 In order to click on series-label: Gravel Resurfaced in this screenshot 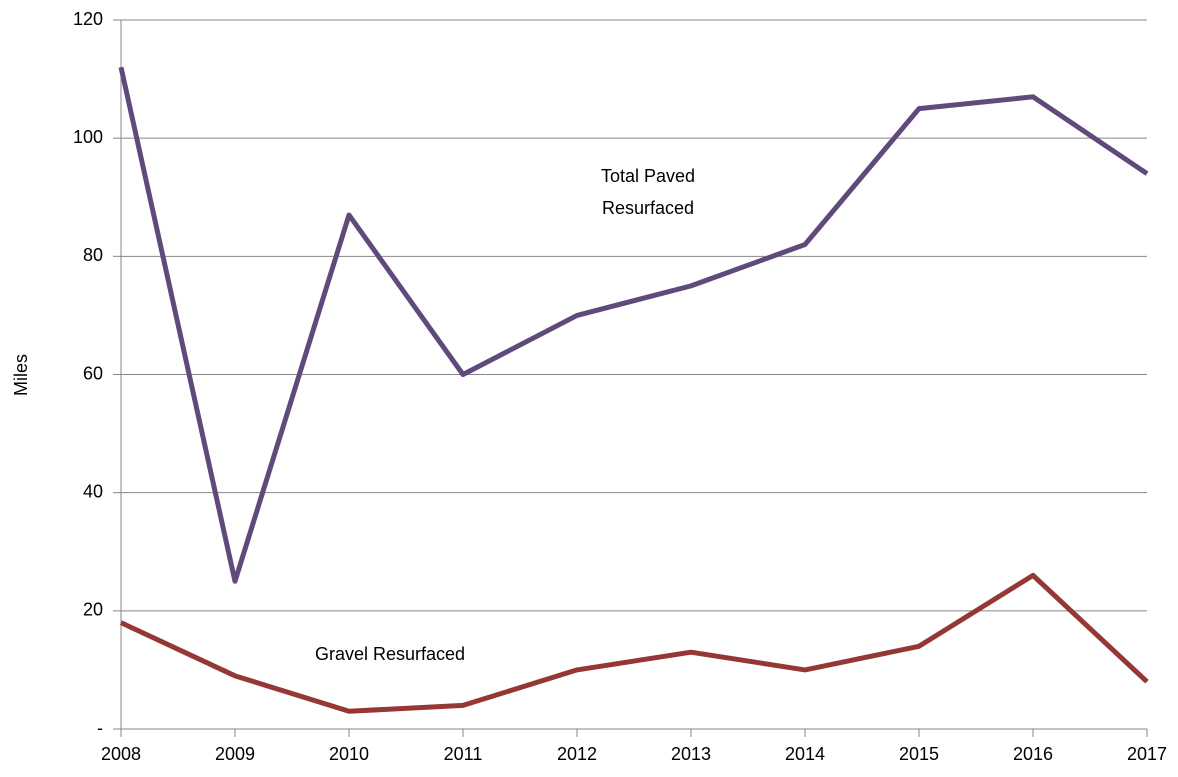, I will do `click(390, 654)`.